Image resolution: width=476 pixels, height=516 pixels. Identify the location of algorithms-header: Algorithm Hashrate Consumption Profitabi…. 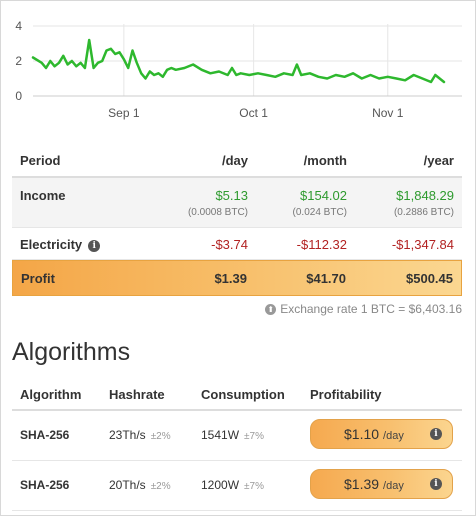
(237, 394).